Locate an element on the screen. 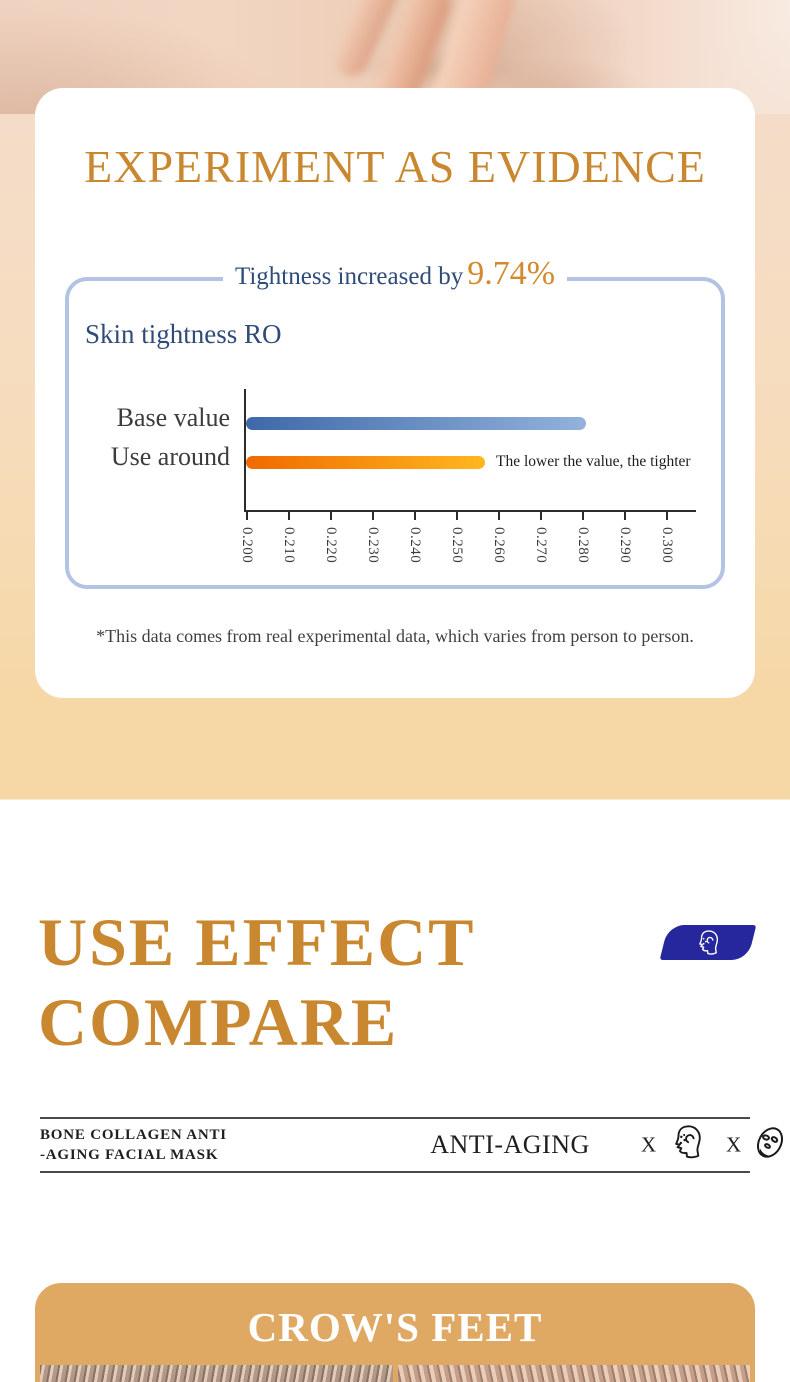  tick-label: 0.290 is located at coordinates (625, 545).